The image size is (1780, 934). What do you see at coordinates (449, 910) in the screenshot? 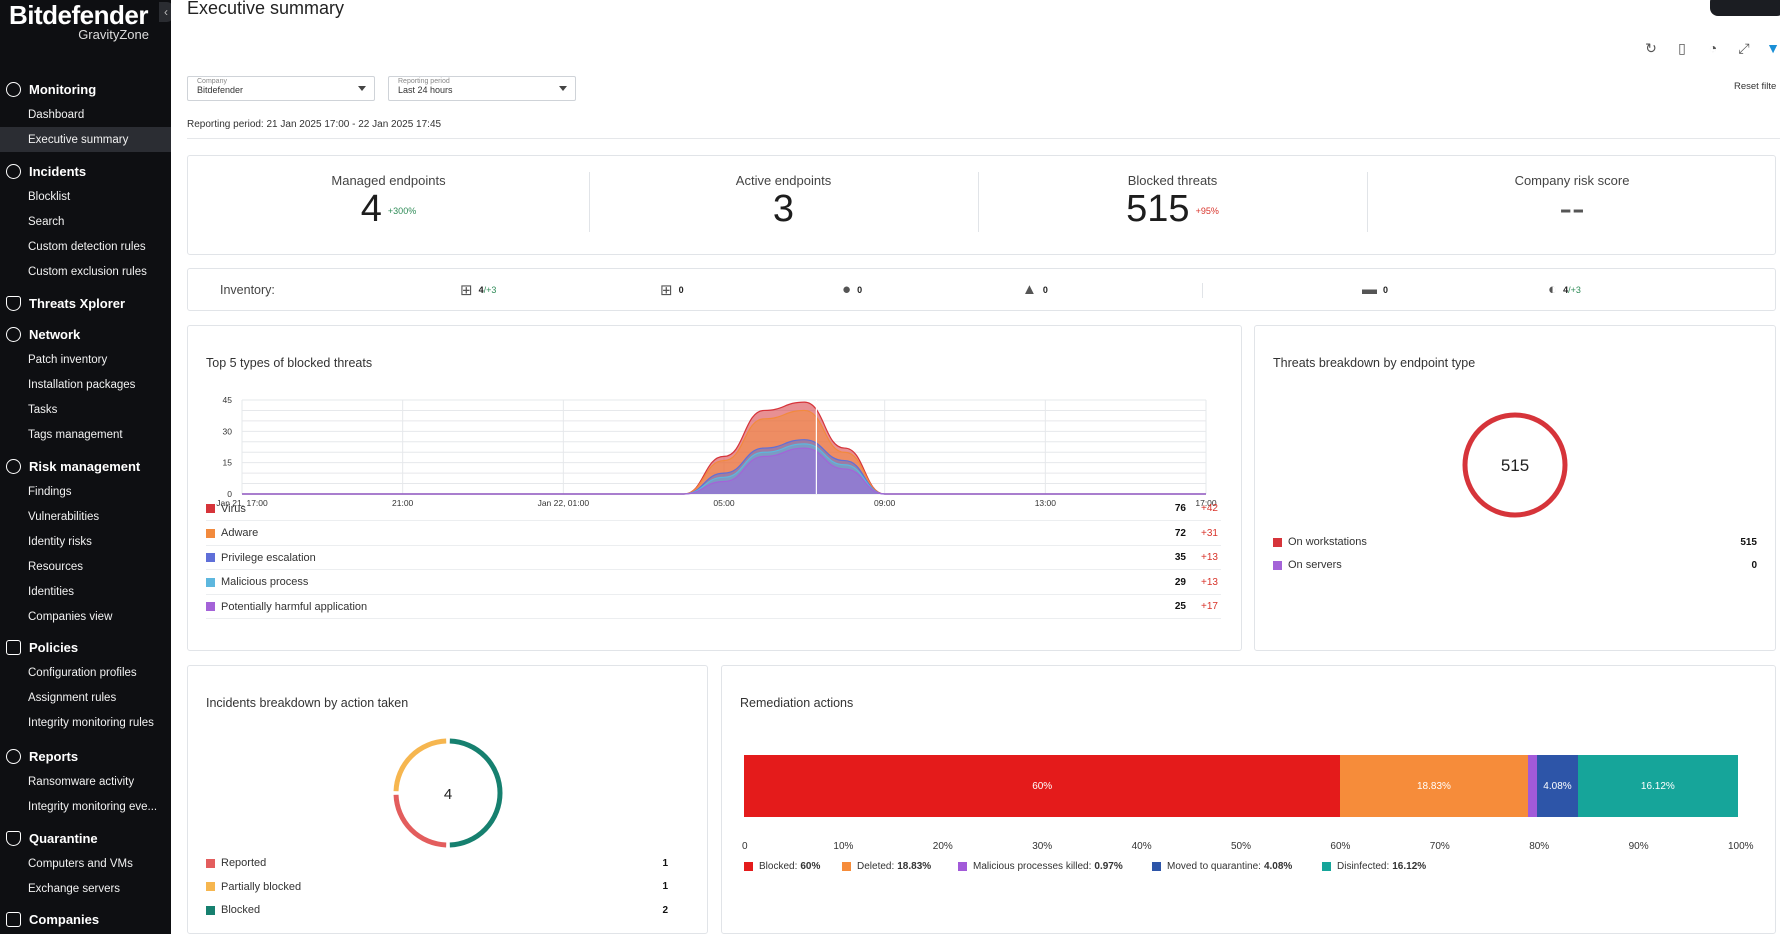
I see `incidents-legend-row: Blocked 2` at bounding box center [449, 910].